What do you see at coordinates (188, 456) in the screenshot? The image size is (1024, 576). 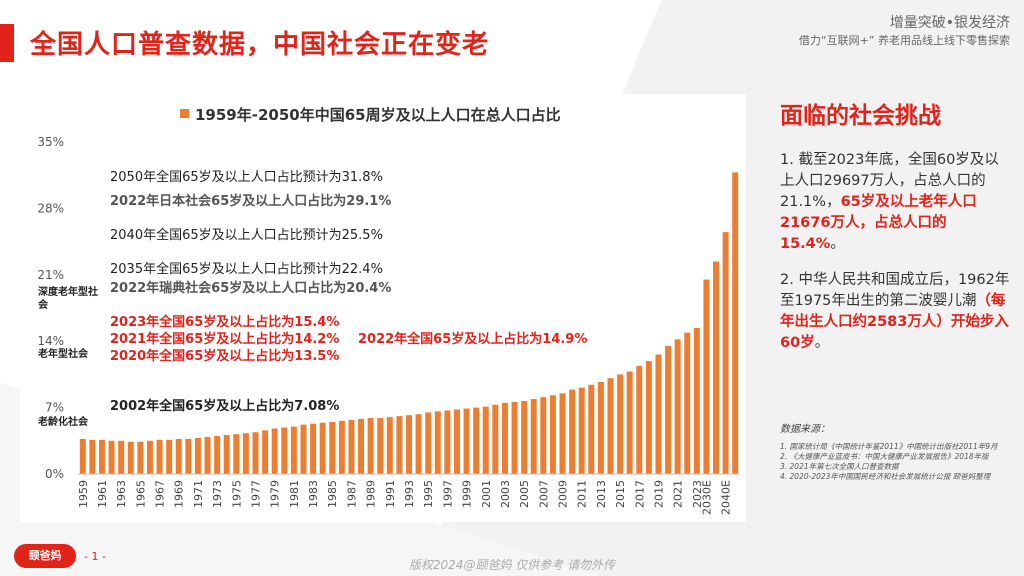 I see `bar-1970` at bounding box center [188, 456].